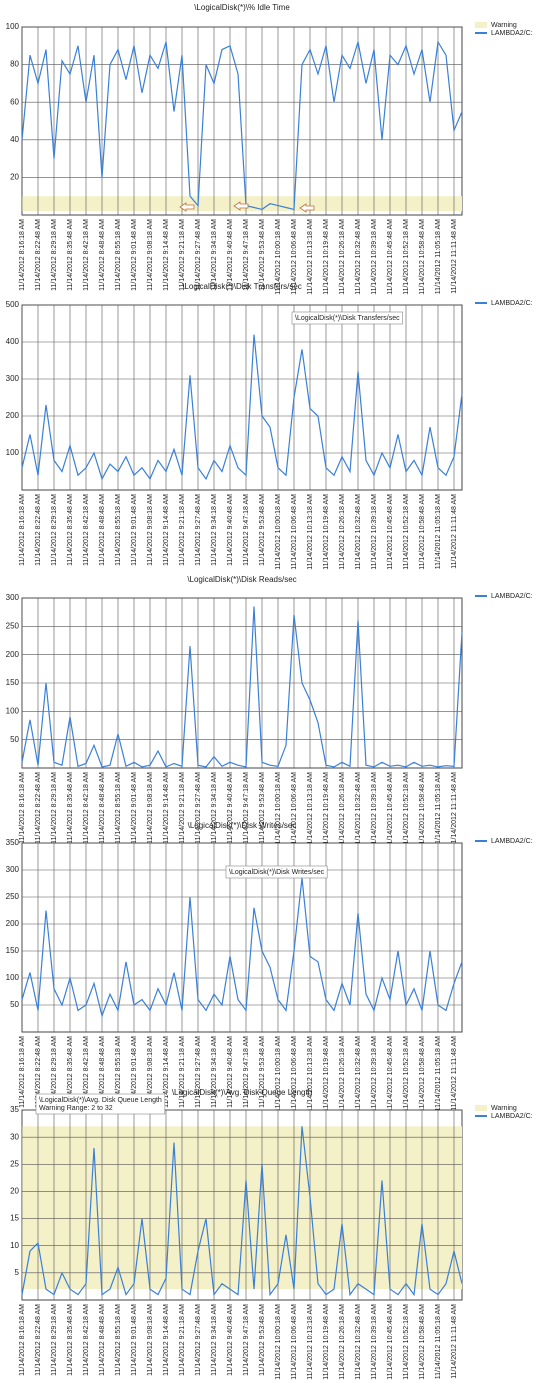 The height and width of the screenshot is (1384, 540). Describe the element at coordinates (326, 810) in the screenshot. I see `x-tick-label: 11/14/2012 10:19:48 AM` at that location.